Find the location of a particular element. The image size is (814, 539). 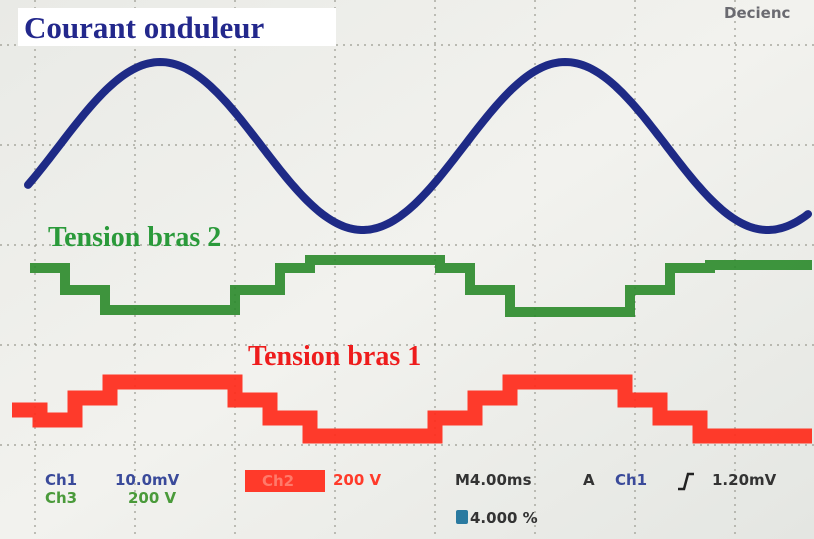

timebase: M4.00ms is located at coordinates (493, 480).